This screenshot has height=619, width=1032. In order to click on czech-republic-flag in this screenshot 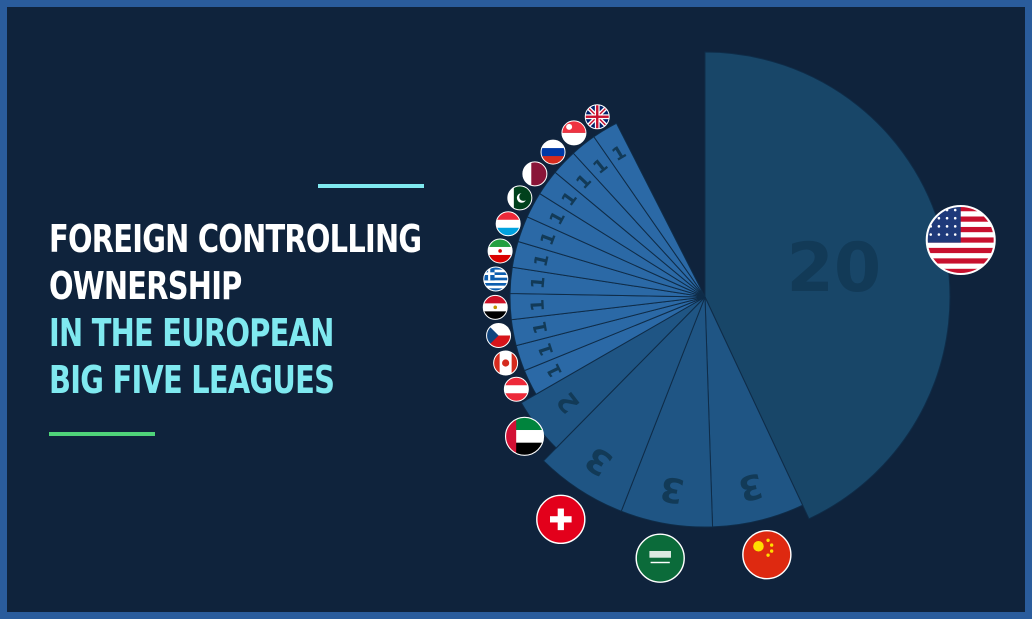, I will do `click(499, 336)`.